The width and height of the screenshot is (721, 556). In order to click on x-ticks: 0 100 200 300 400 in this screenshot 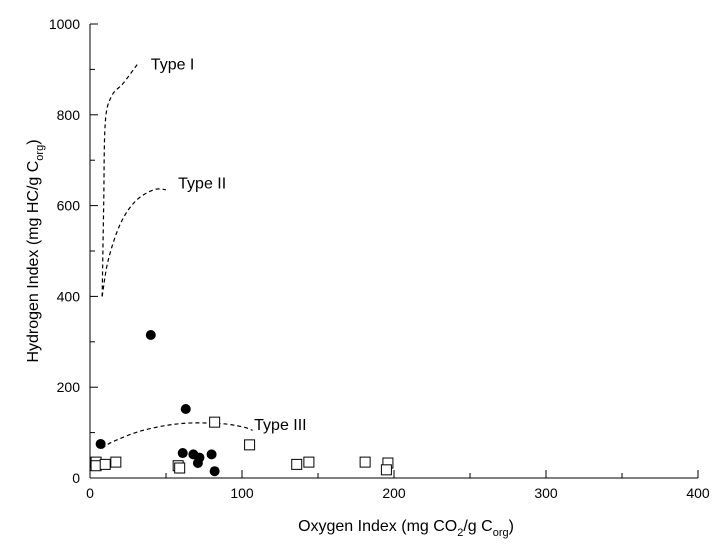, I will do `click(398, 485)`.